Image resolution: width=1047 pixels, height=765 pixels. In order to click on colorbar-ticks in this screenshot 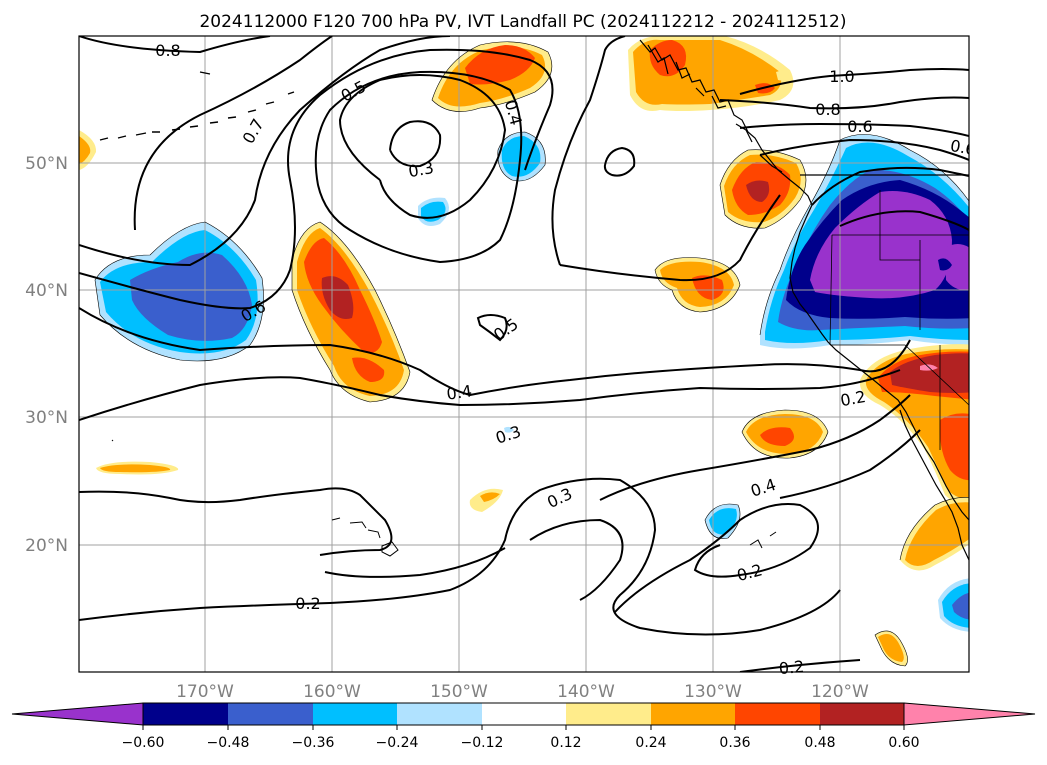, I will do `click(523, 727)`.